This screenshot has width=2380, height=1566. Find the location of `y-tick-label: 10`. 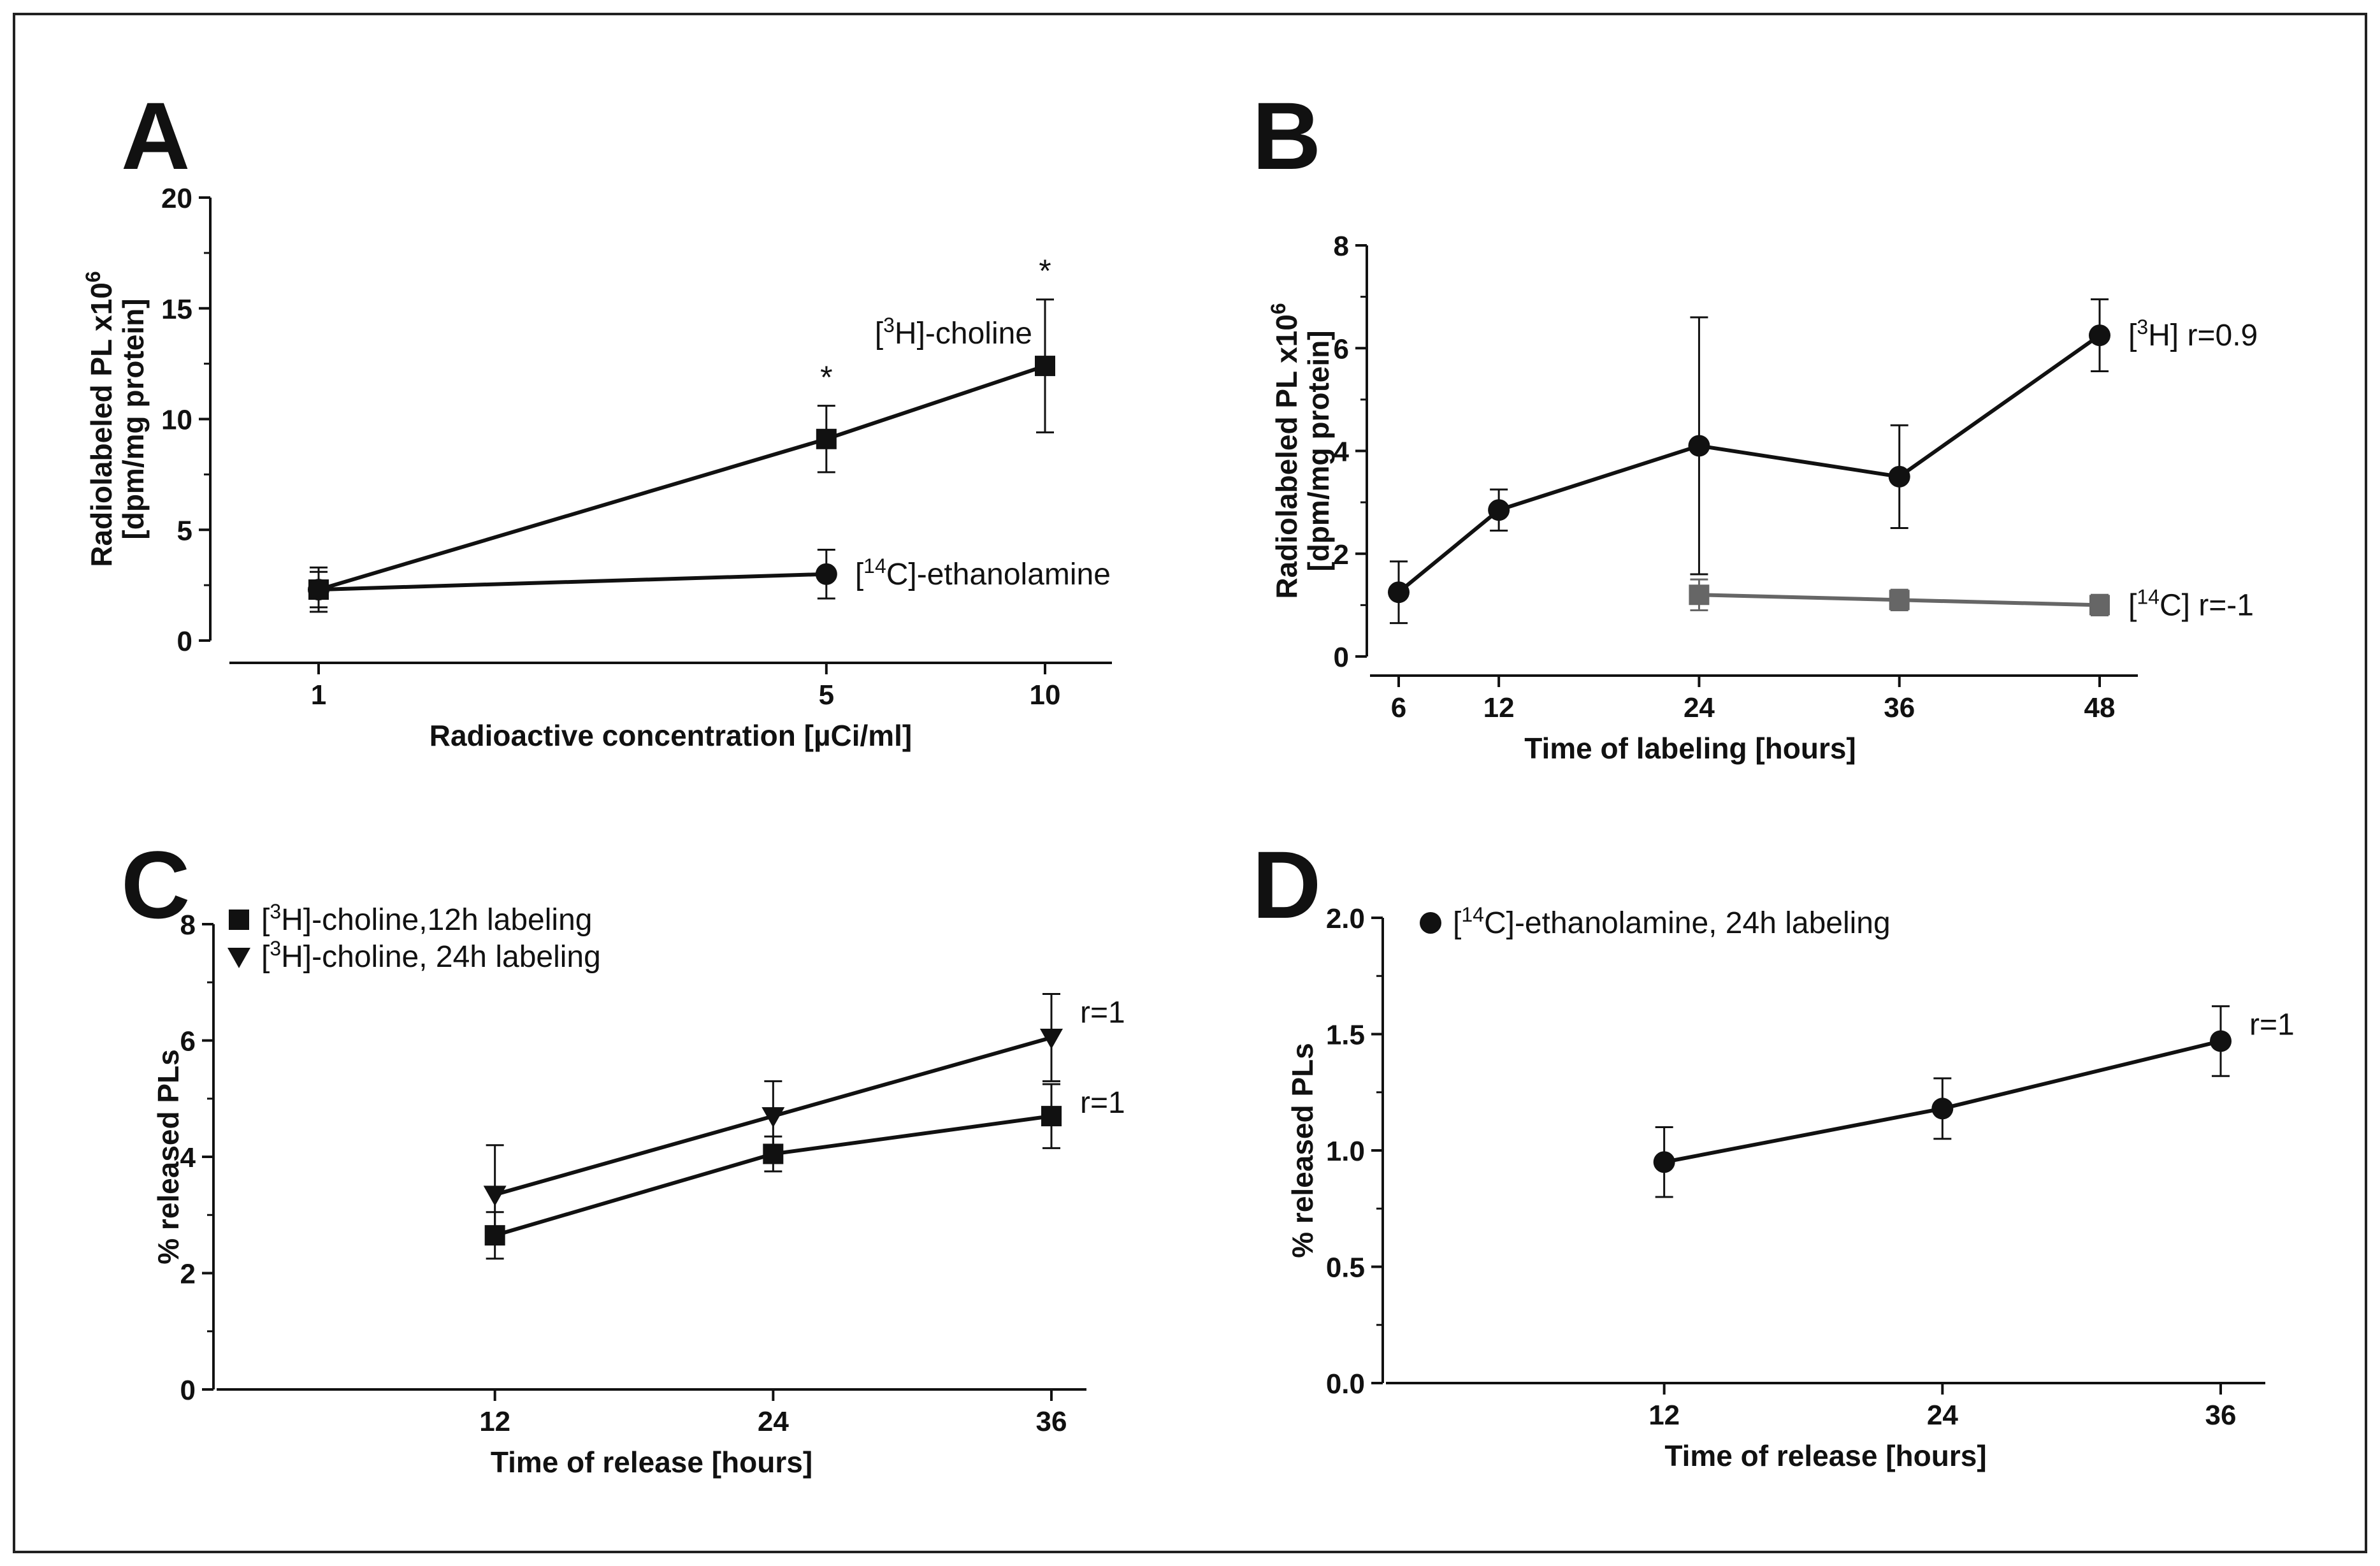

y-tick-label: 10 is located at coordinates (176, 420).